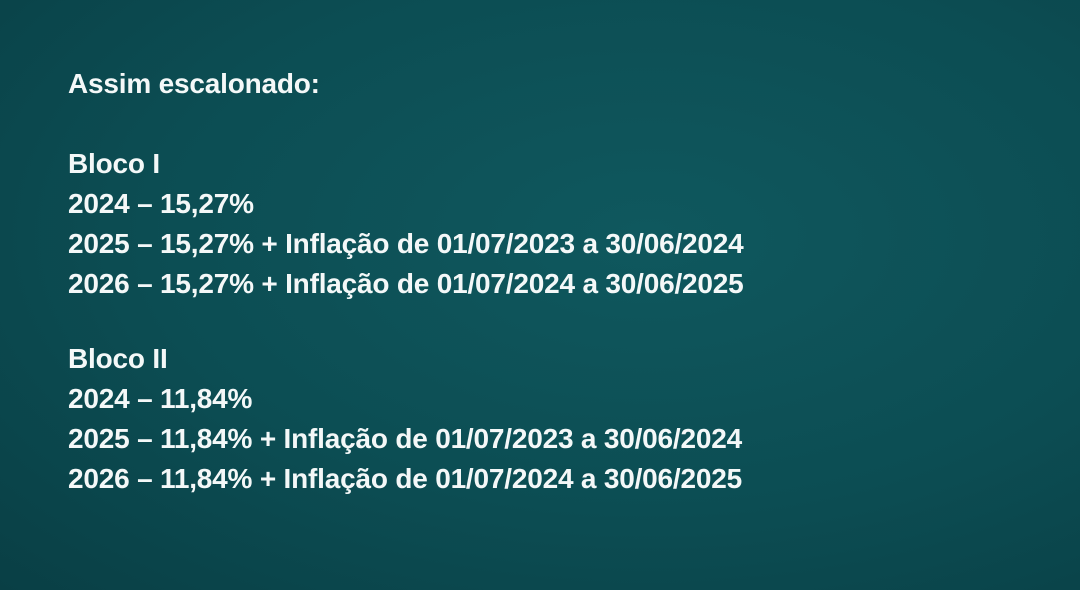 The image size is (1080, 590). Describe the element at coordinates (194, 83) in the screenshot. I see `heading: Assim escalonado:` at that location.